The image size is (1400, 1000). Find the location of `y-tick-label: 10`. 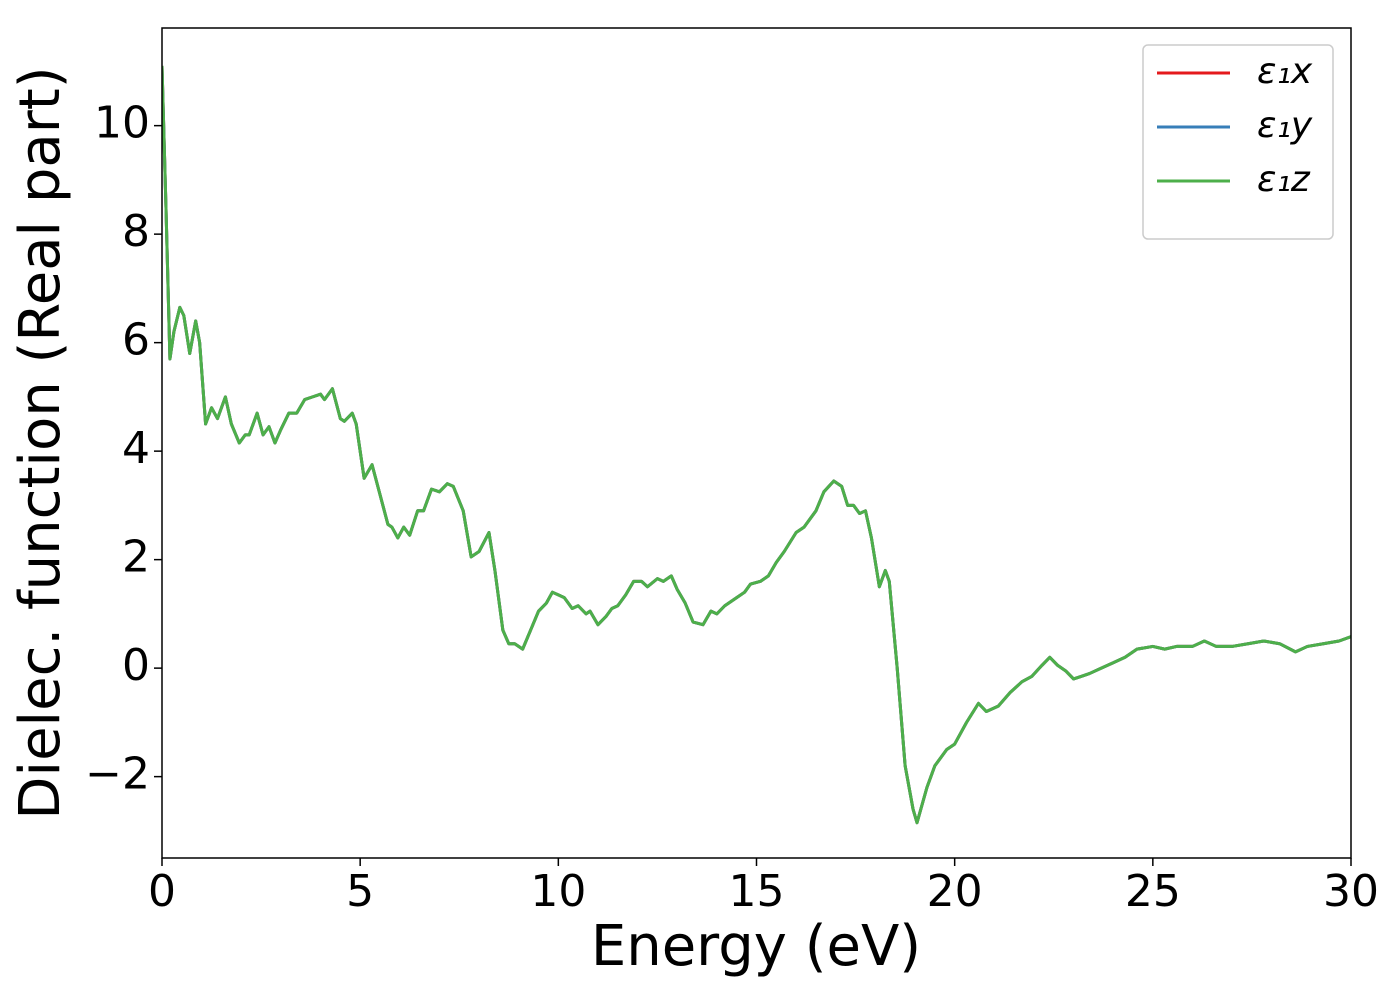

y-tick-label: 10 is located at coordinates (122, 123).